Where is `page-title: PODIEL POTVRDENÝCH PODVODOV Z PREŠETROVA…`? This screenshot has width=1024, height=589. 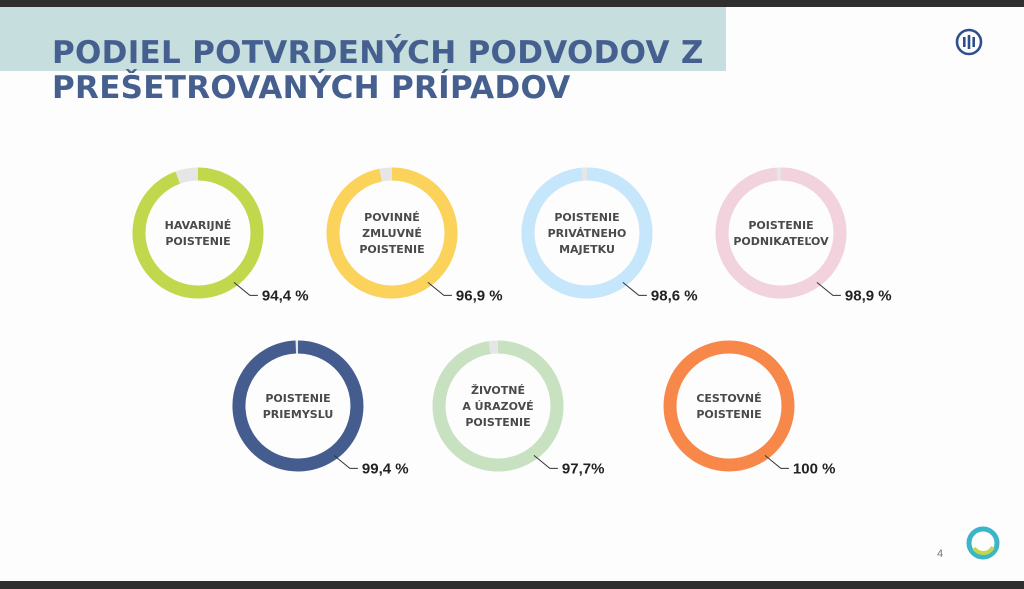 page-title: PODIEL POTVRDENÝCH PODVODOV Z PREŠETROVA… is located at coordinates (378, 70).